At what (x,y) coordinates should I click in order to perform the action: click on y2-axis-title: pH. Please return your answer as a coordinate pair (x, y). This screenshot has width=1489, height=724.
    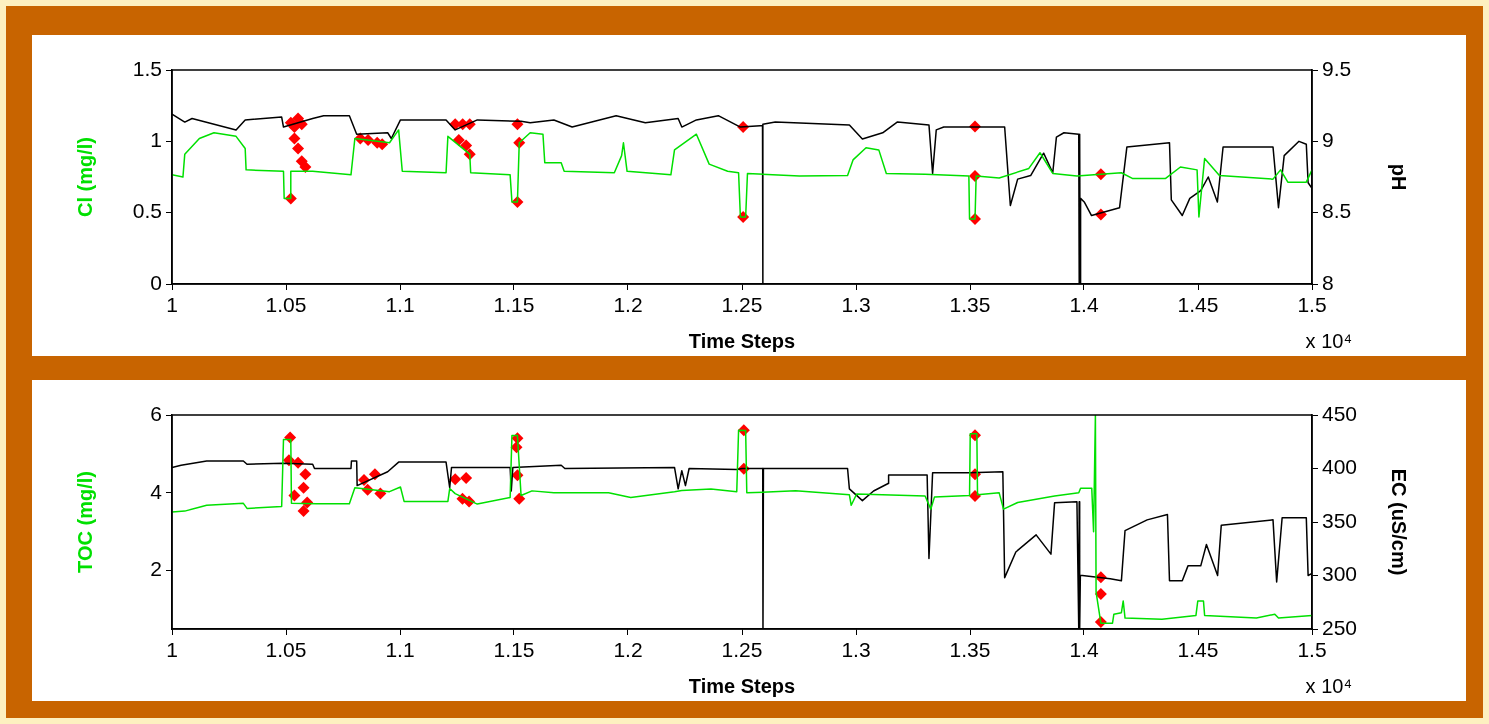
    Looking at the image, I should click on (1399, 177).